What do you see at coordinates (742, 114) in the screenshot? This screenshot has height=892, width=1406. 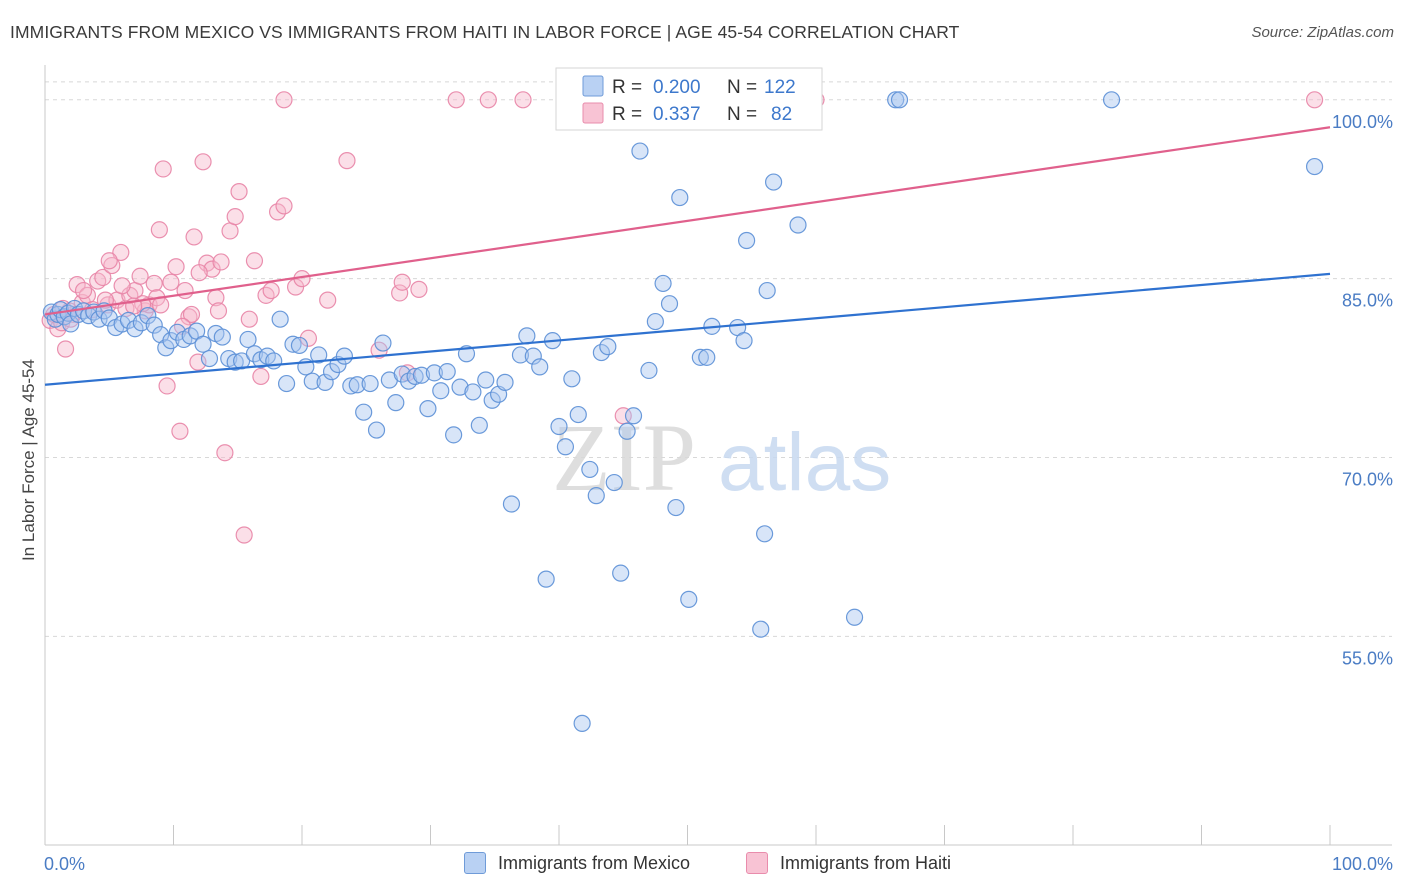 I see `legend-n-label-haiti: N =` at bounding box center [742, 114].